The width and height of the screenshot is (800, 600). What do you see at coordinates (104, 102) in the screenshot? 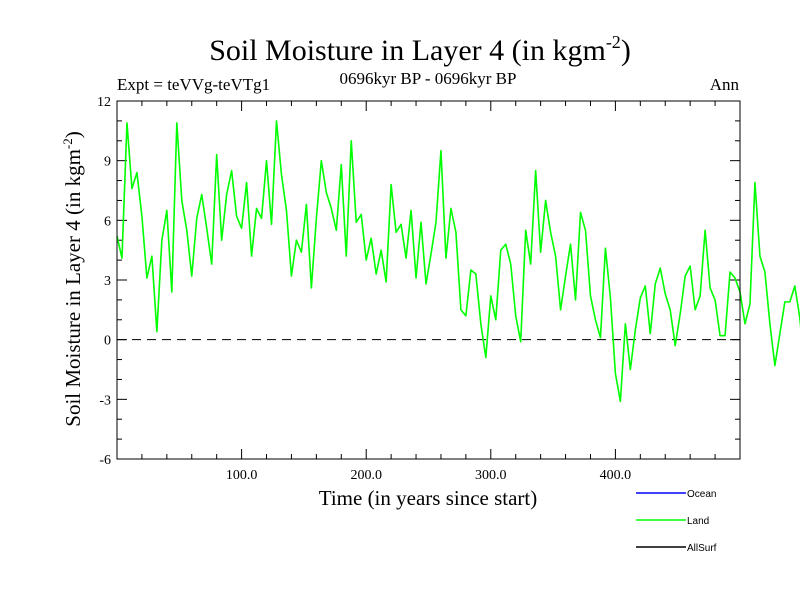
I see `y-tick-label: 12` at bounding box center [104, 102].